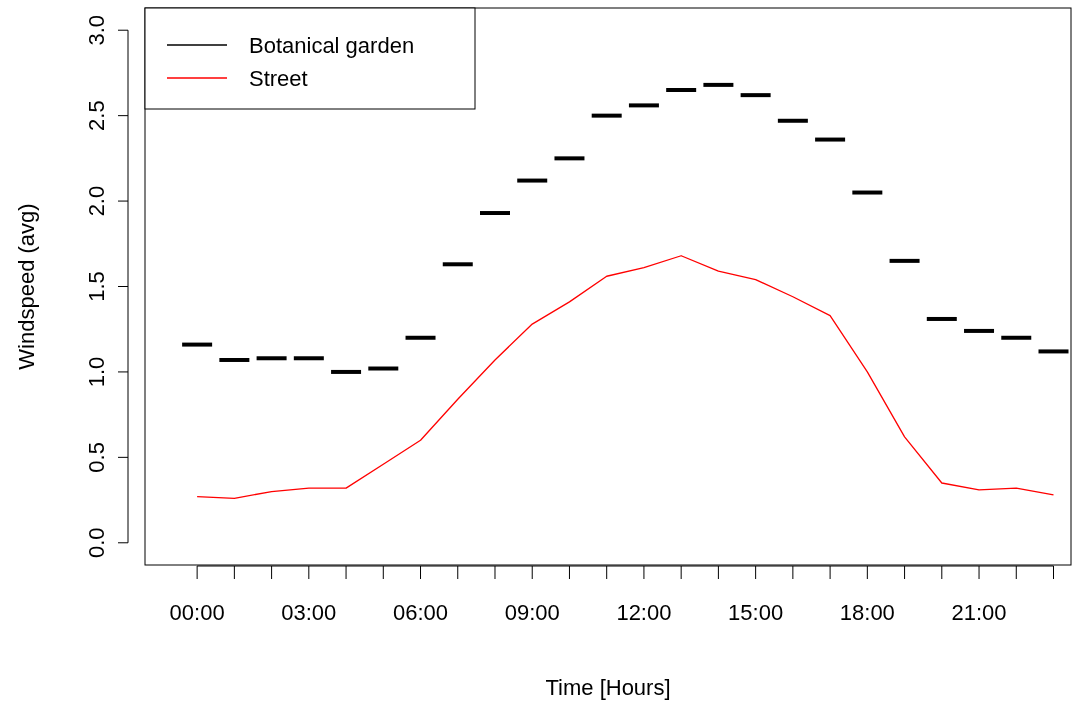 This screenshot has height=701, width=1079. What do you see at coordinates (96, 543) in the screenshot?
I see `y-tick-label: 0.0` at bounding box center [96, 543].